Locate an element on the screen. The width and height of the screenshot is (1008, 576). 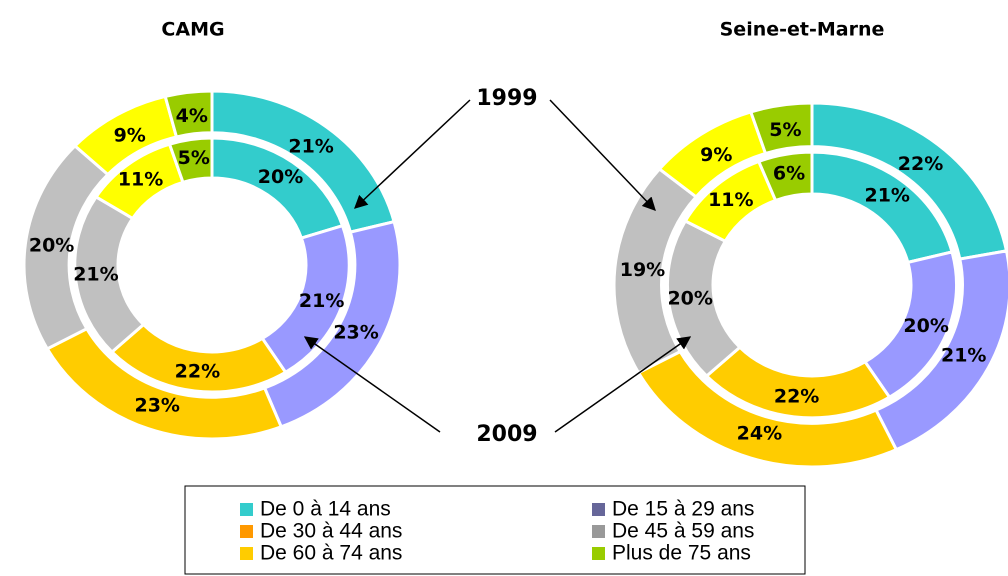
legend-label: Plus de 75 ans is located at coordinates (681, 553).